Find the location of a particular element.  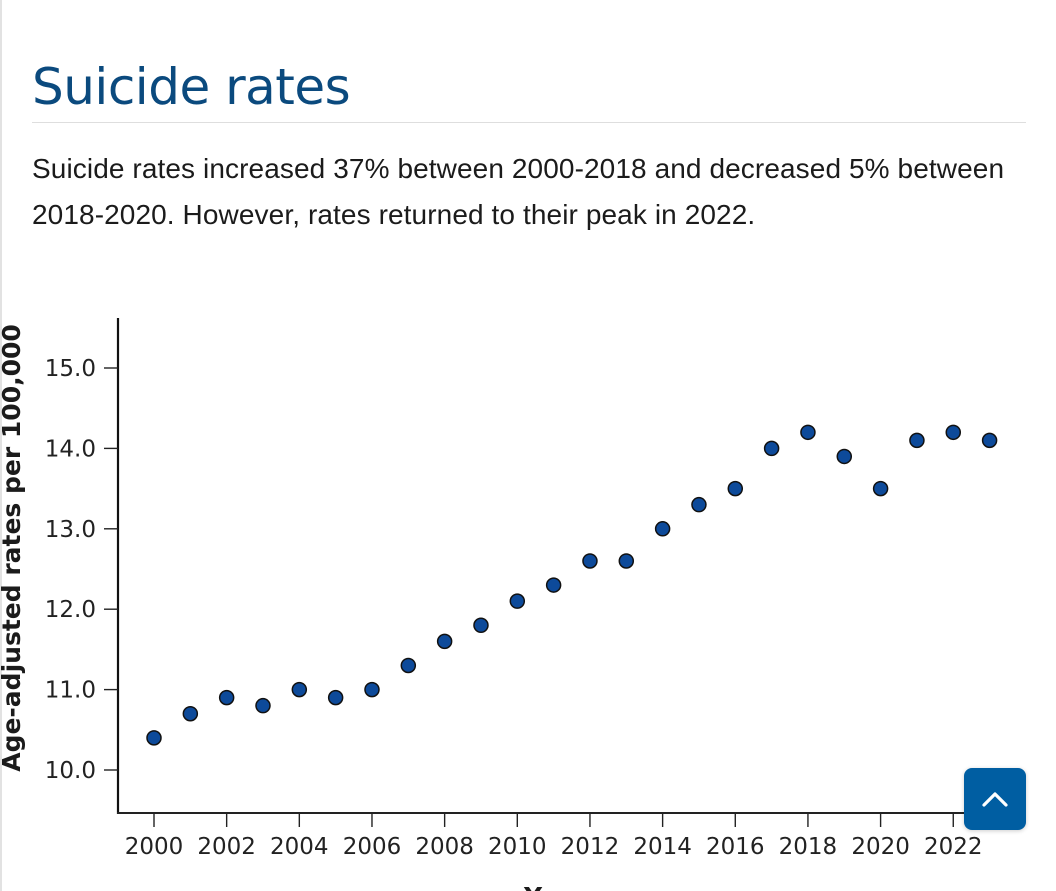

x-tick-label: 2014 is located at coordinates (662, 847).